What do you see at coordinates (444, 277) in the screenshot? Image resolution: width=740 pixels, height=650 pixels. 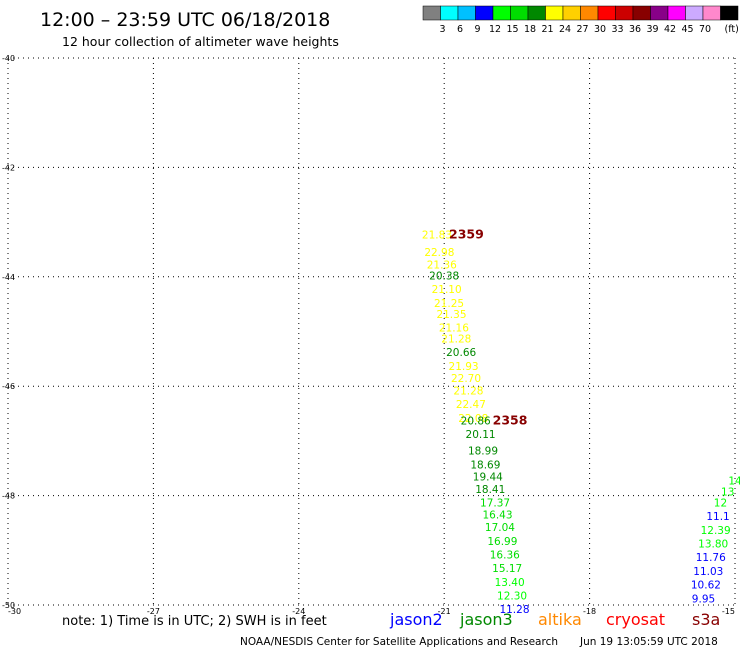 I see `wave-height-value: 20.38` at bounding box center [444, 277].